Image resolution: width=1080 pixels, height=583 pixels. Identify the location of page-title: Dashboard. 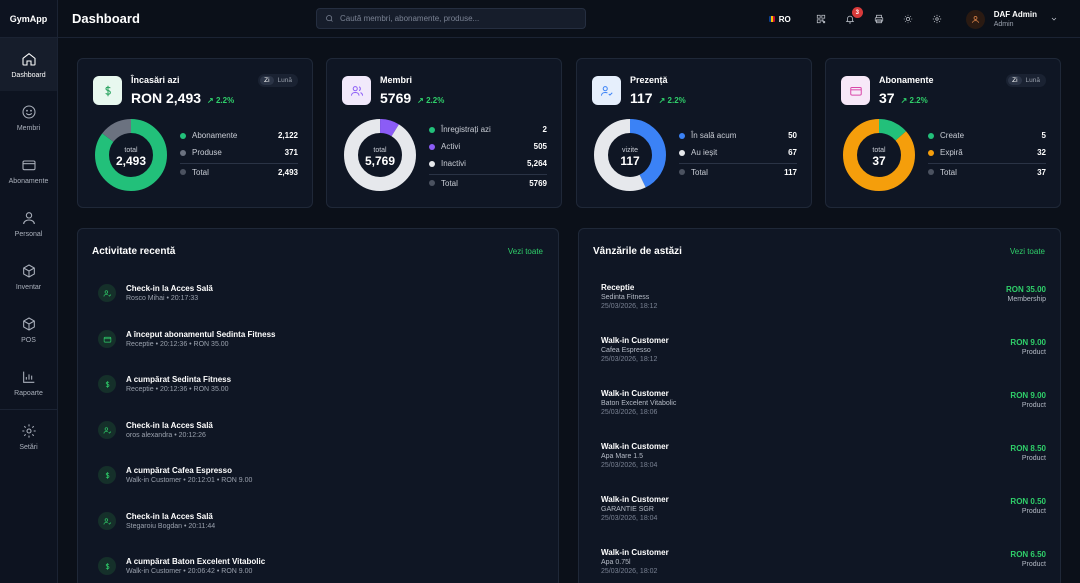
(106, 18).